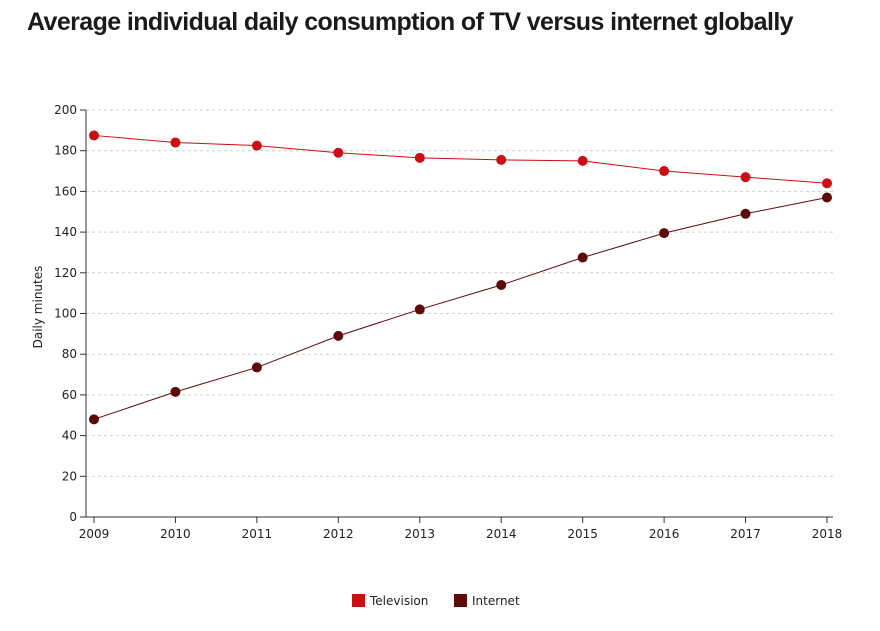 Image resolution: width=880 pixels, height=631 pixels. What do you see at coordinates (175, 391) in the screenshot?
I see `internet-point-2010` at bounding box center [175, 391].